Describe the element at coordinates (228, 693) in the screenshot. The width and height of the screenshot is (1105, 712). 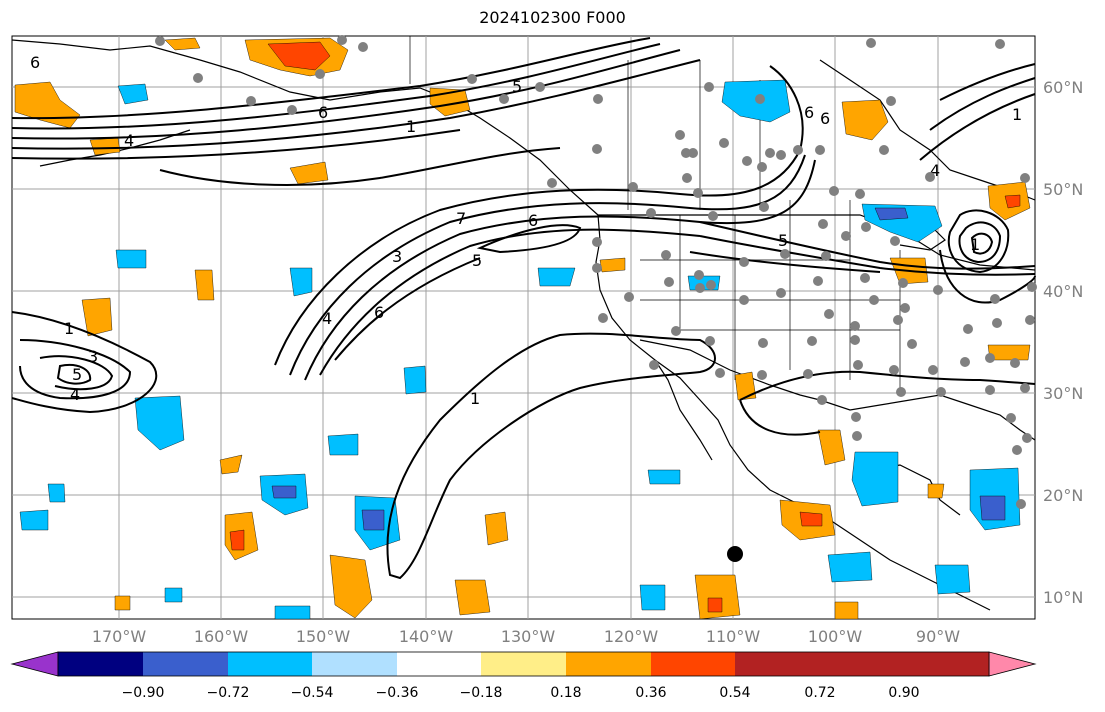
I see `colorbar-tick-label: −0.72` at that location.